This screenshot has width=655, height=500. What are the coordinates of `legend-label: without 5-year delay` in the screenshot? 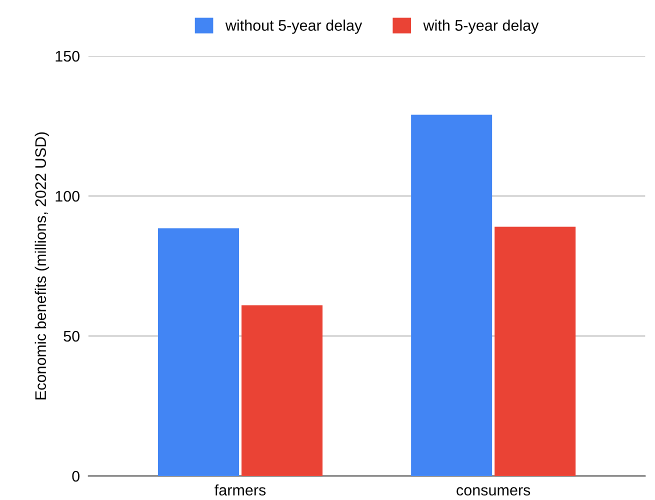 It's located at (293, 27).